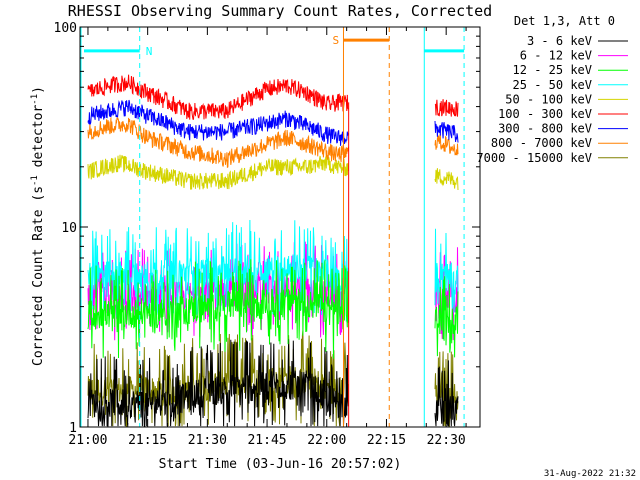  I want to click on flag-label-s: S, so click(335, 40).